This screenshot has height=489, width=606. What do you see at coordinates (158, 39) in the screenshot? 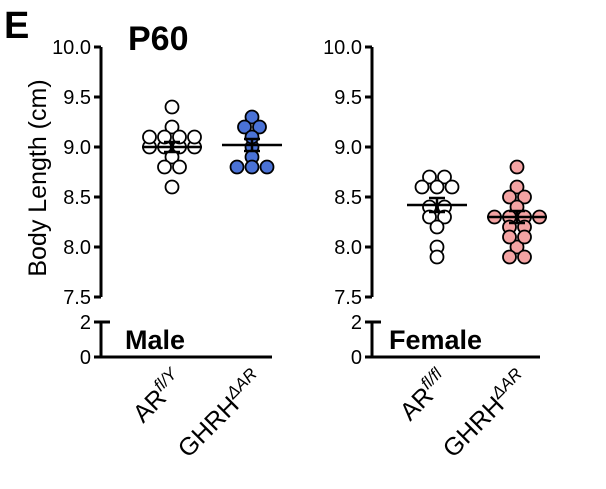
I see `chart-title: P60` at bounding box center [158, 39].